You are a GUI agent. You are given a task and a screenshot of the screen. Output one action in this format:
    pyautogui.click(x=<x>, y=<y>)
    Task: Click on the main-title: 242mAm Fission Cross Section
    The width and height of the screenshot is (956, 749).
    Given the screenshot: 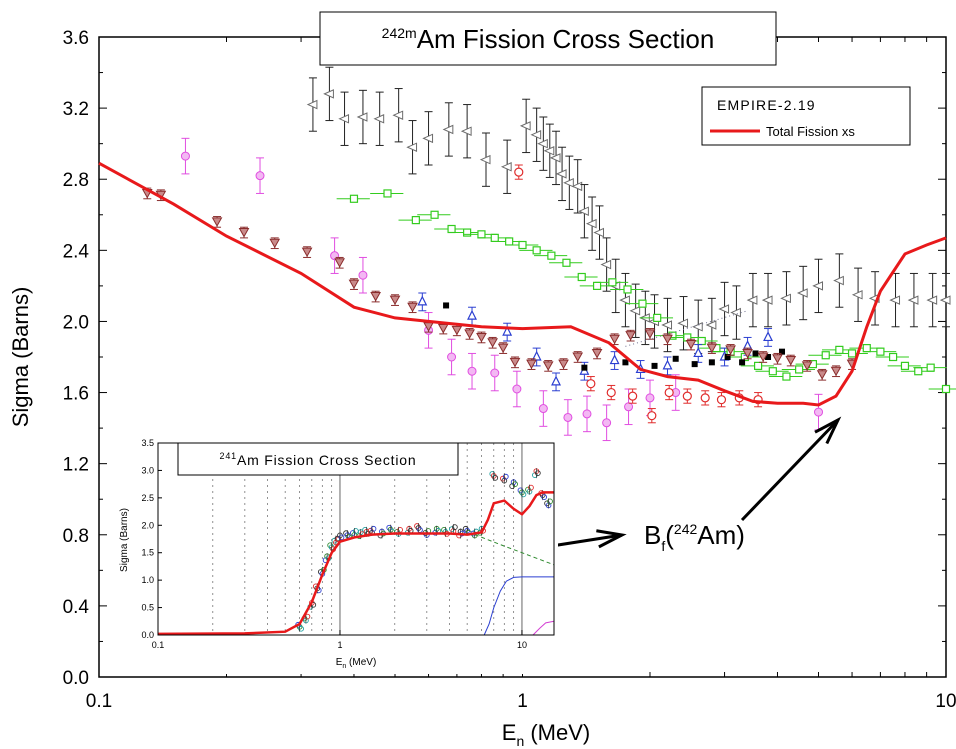 What is the action you would take?
    pyautogui.click(x=548, y=39)
    